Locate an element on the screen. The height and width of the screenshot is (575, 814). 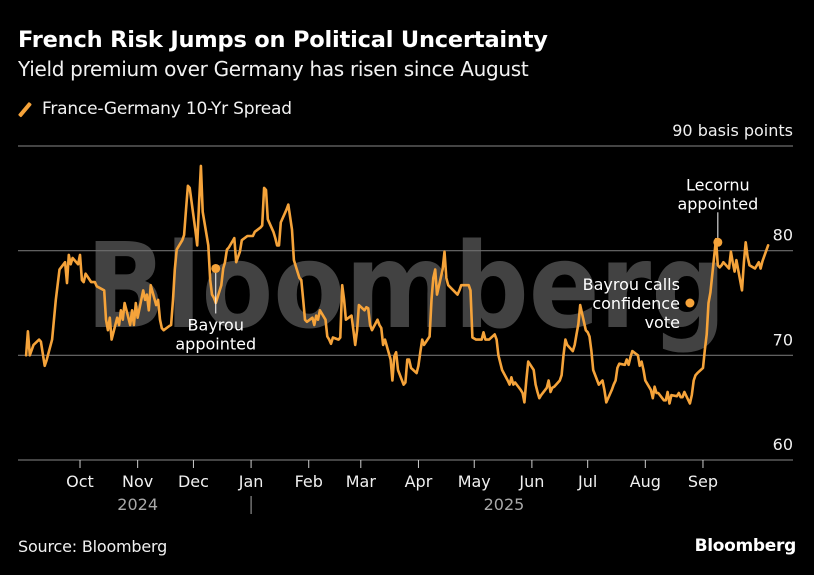
x-tick-label-mar: Mar is located at coordinates (361, 481).